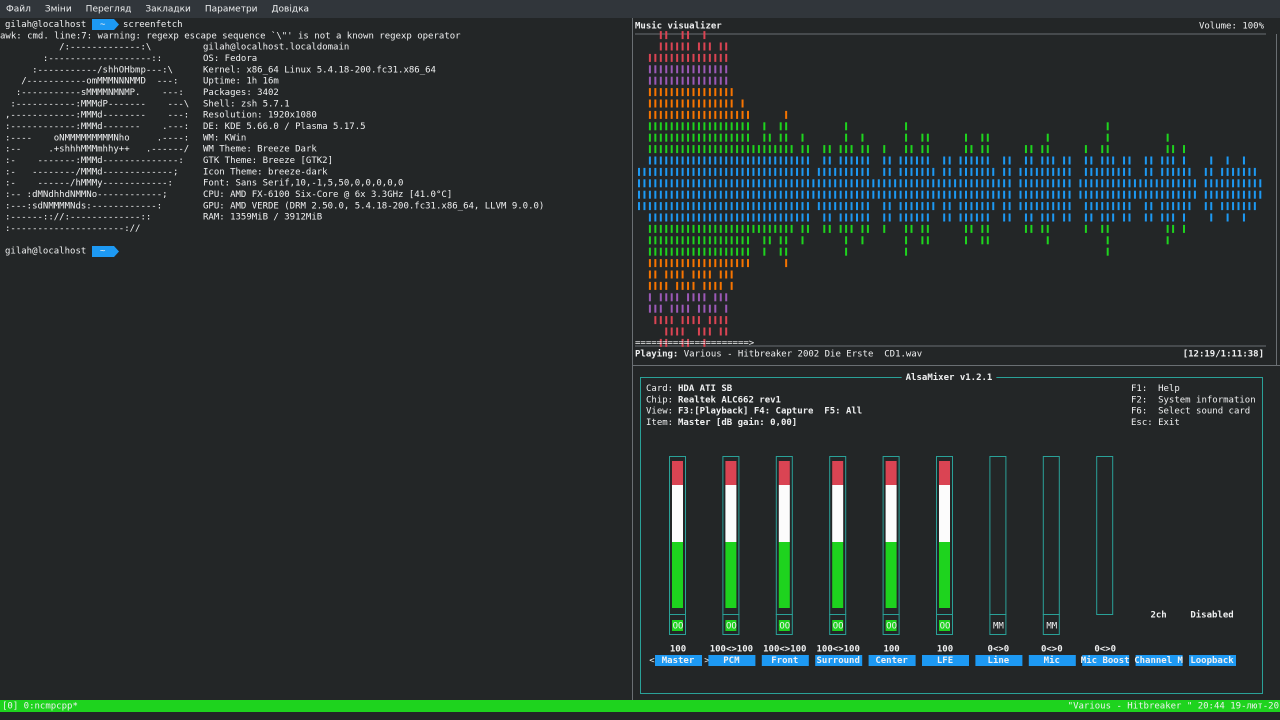 The image size is (1280, 720). Describe the element at coordinates (944, 473) in the screenshot. I see `level-fill` at that location.